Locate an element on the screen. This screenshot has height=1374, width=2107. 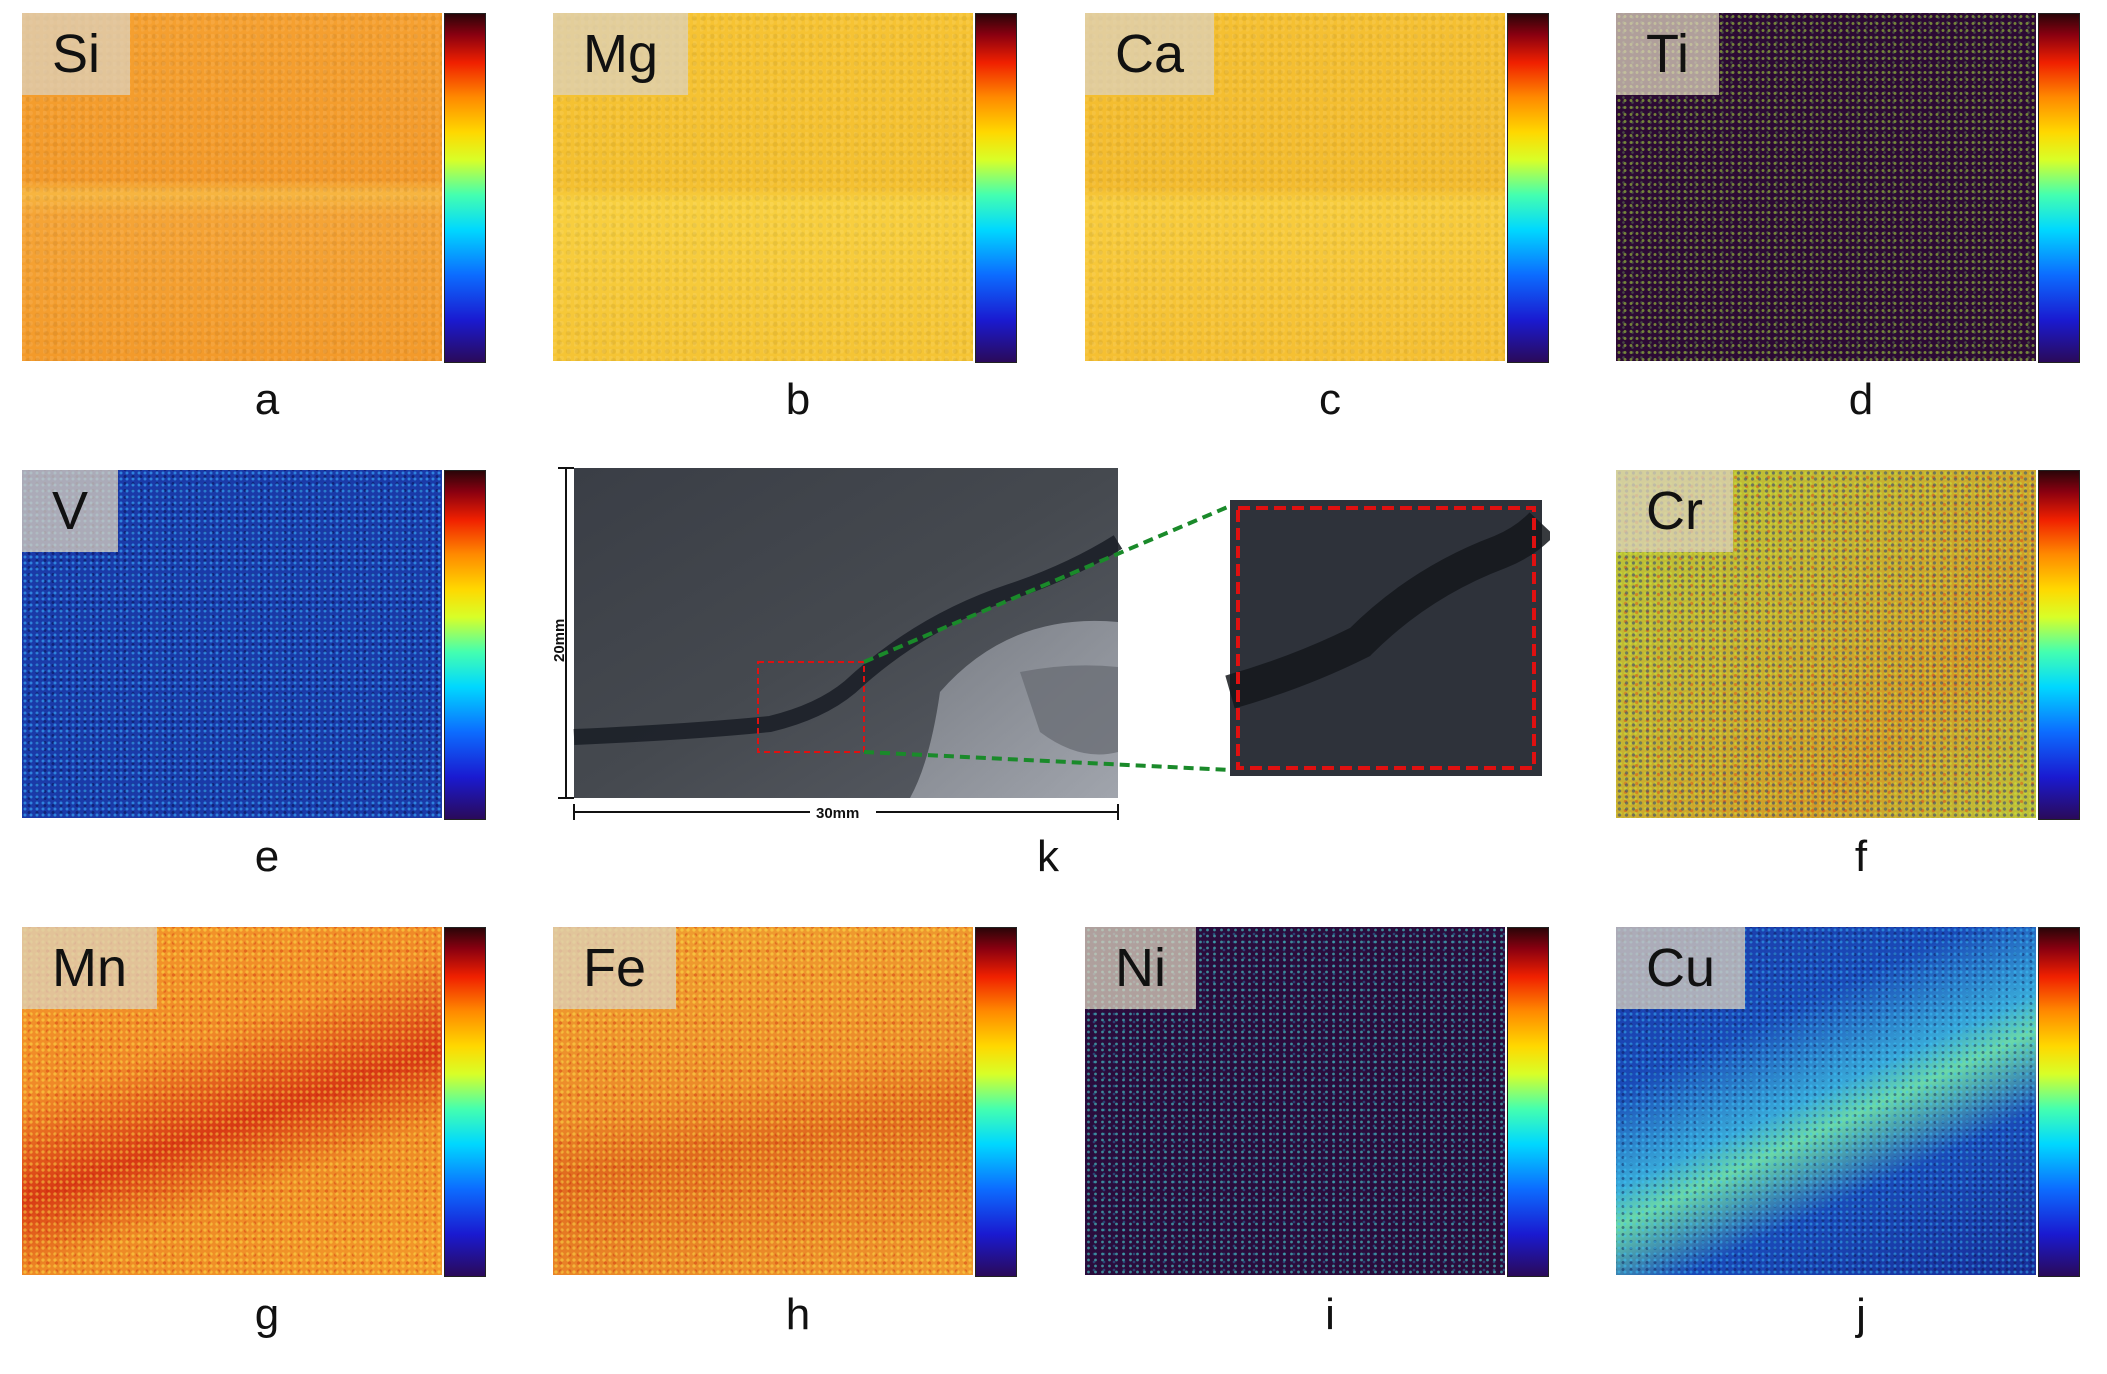
ti-element-label: Ti is located at coordinates (1667, 54).